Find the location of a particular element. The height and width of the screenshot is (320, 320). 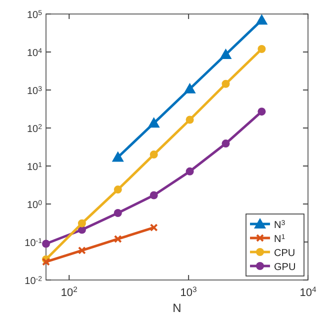

x-tick-label: 10$^{4}$ is located at coordinates (308, 291).